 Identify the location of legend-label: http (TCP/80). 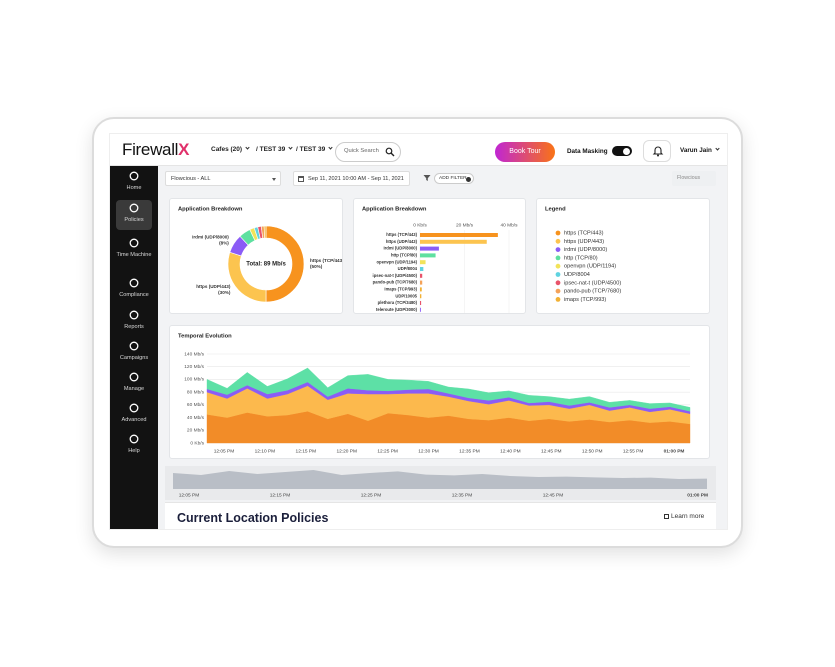
(581, 258).